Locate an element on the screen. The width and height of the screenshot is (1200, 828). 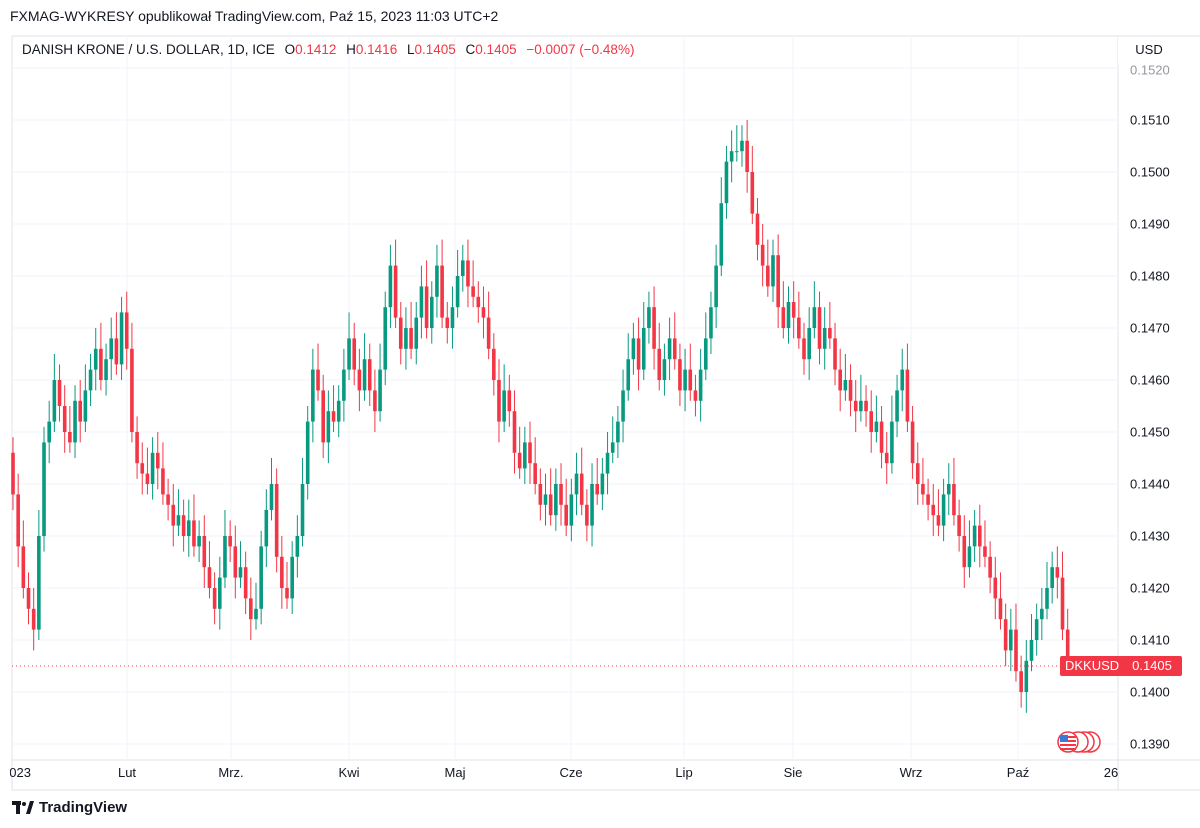
instrument-title: DANISH KRONE / U.S. DOLLAR, 1D, ICE is located at coordinates (148, 49).